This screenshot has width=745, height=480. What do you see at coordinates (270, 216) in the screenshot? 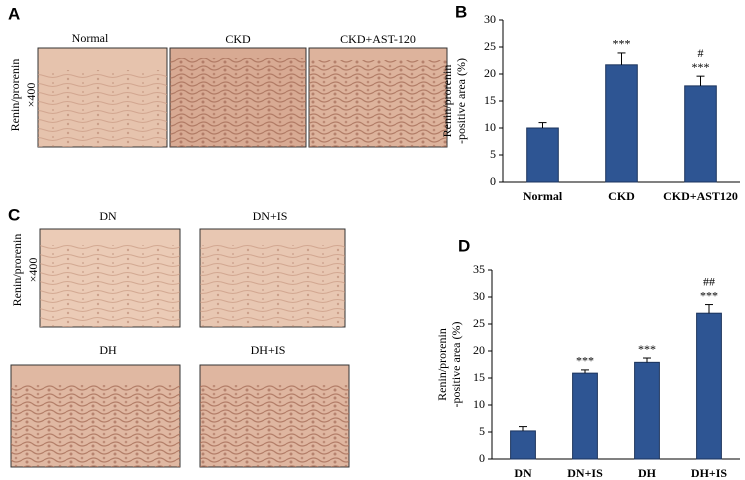
I see `image-caption: DN+IS` at bounding box center [270, 216].